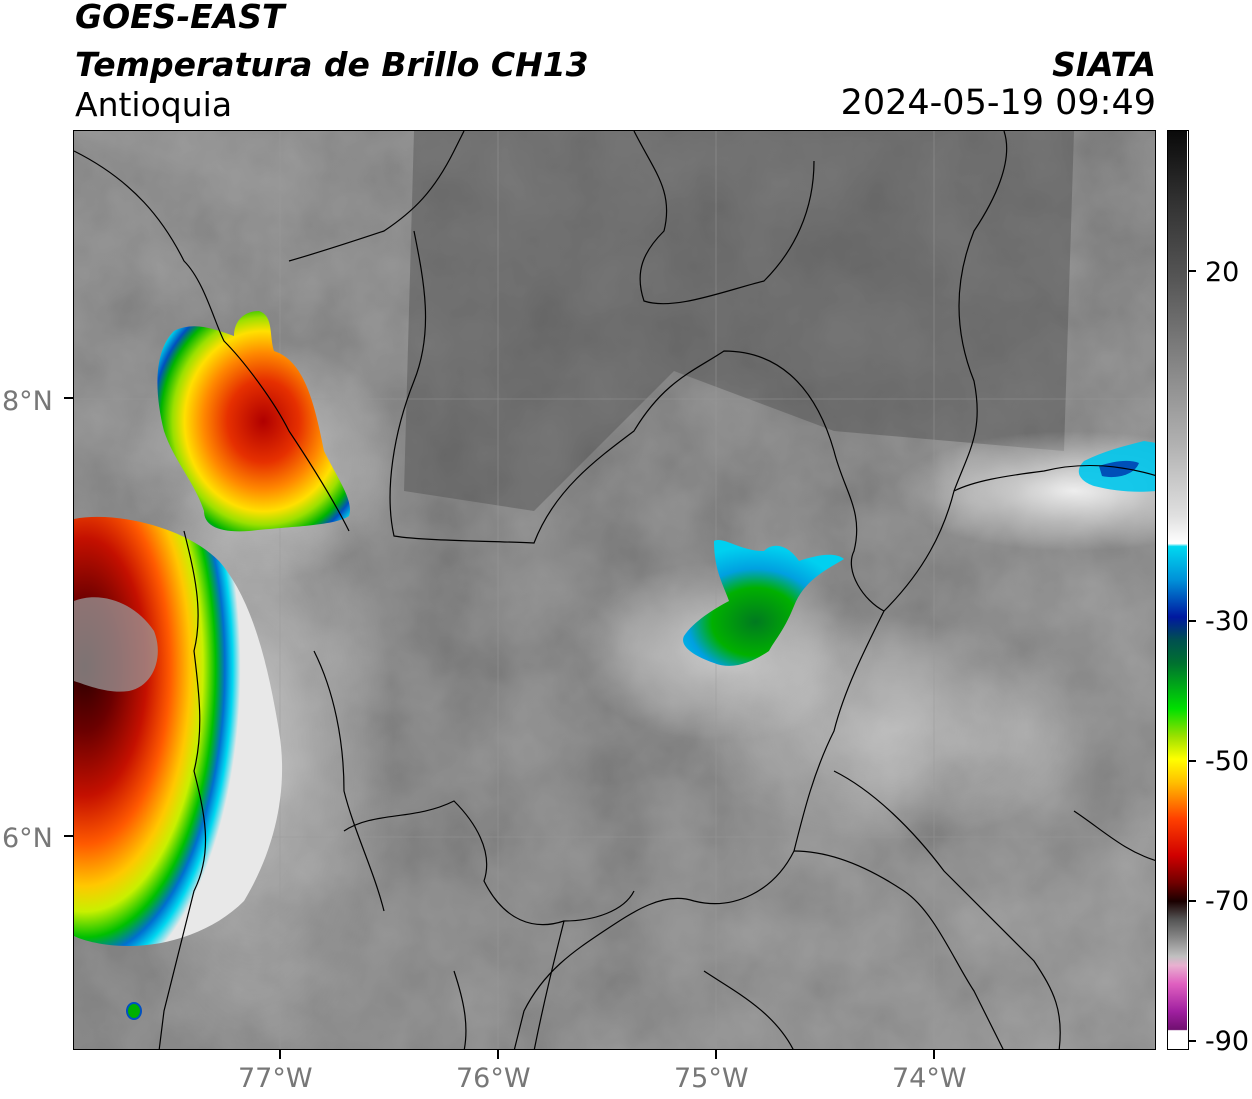  What do you see at coordinates (493, 1078) in the screenshot?
I see `lon-label-76W: 76°W` at bounding box center [493, 1078].